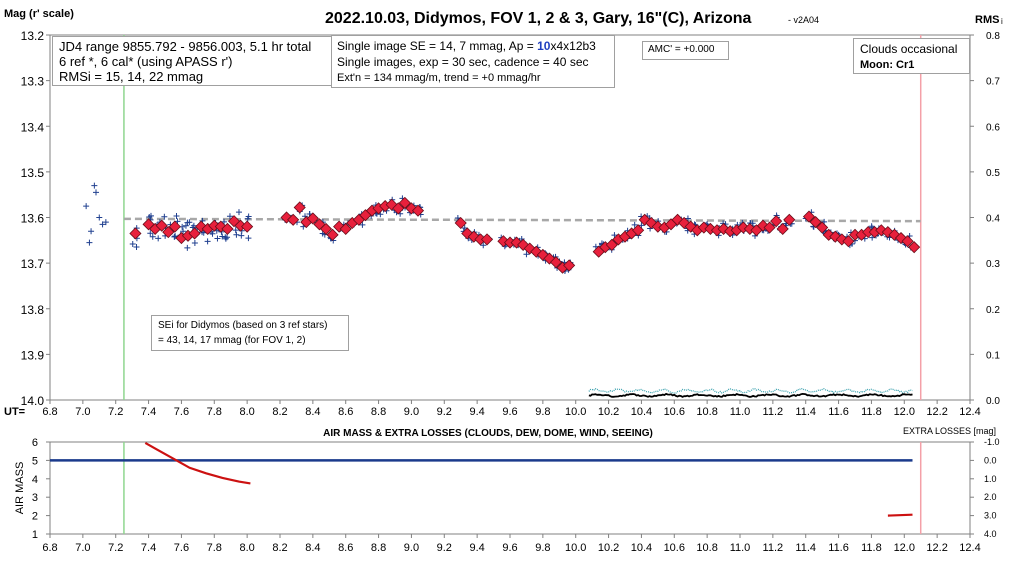 The height and width of the screenshot is (563, 1011). Describe the element at coordinates (993, 82) in the screenshot. I see `y2-tick-label: 0.7` at that location.